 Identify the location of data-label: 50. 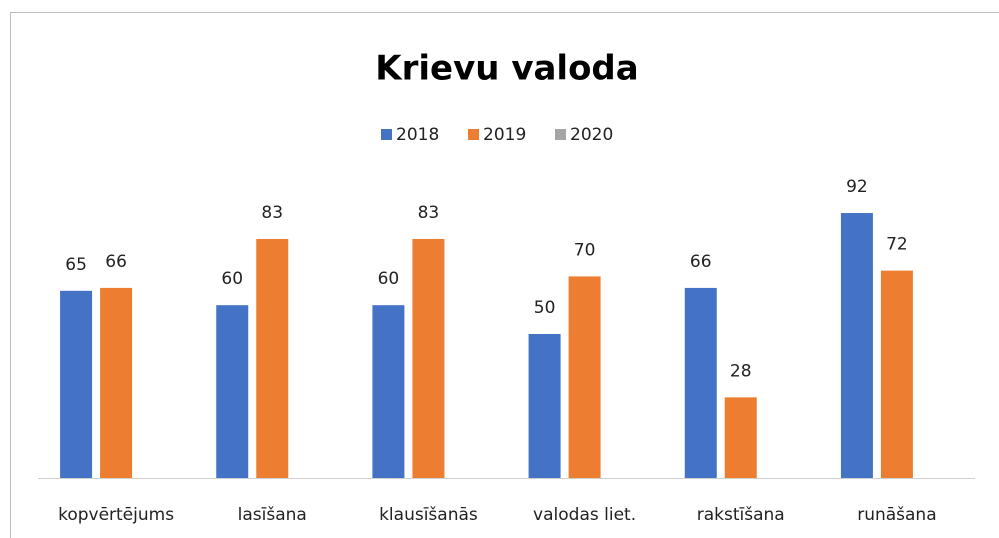
(545, 308).